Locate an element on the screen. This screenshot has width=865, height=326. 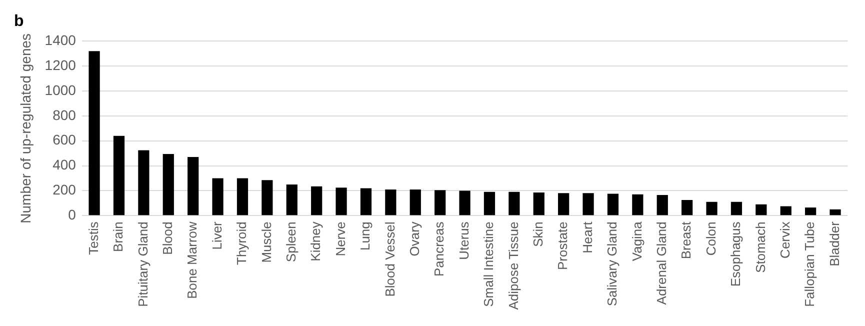
x-tick-label: Testis is located at coordinates (93, 238).